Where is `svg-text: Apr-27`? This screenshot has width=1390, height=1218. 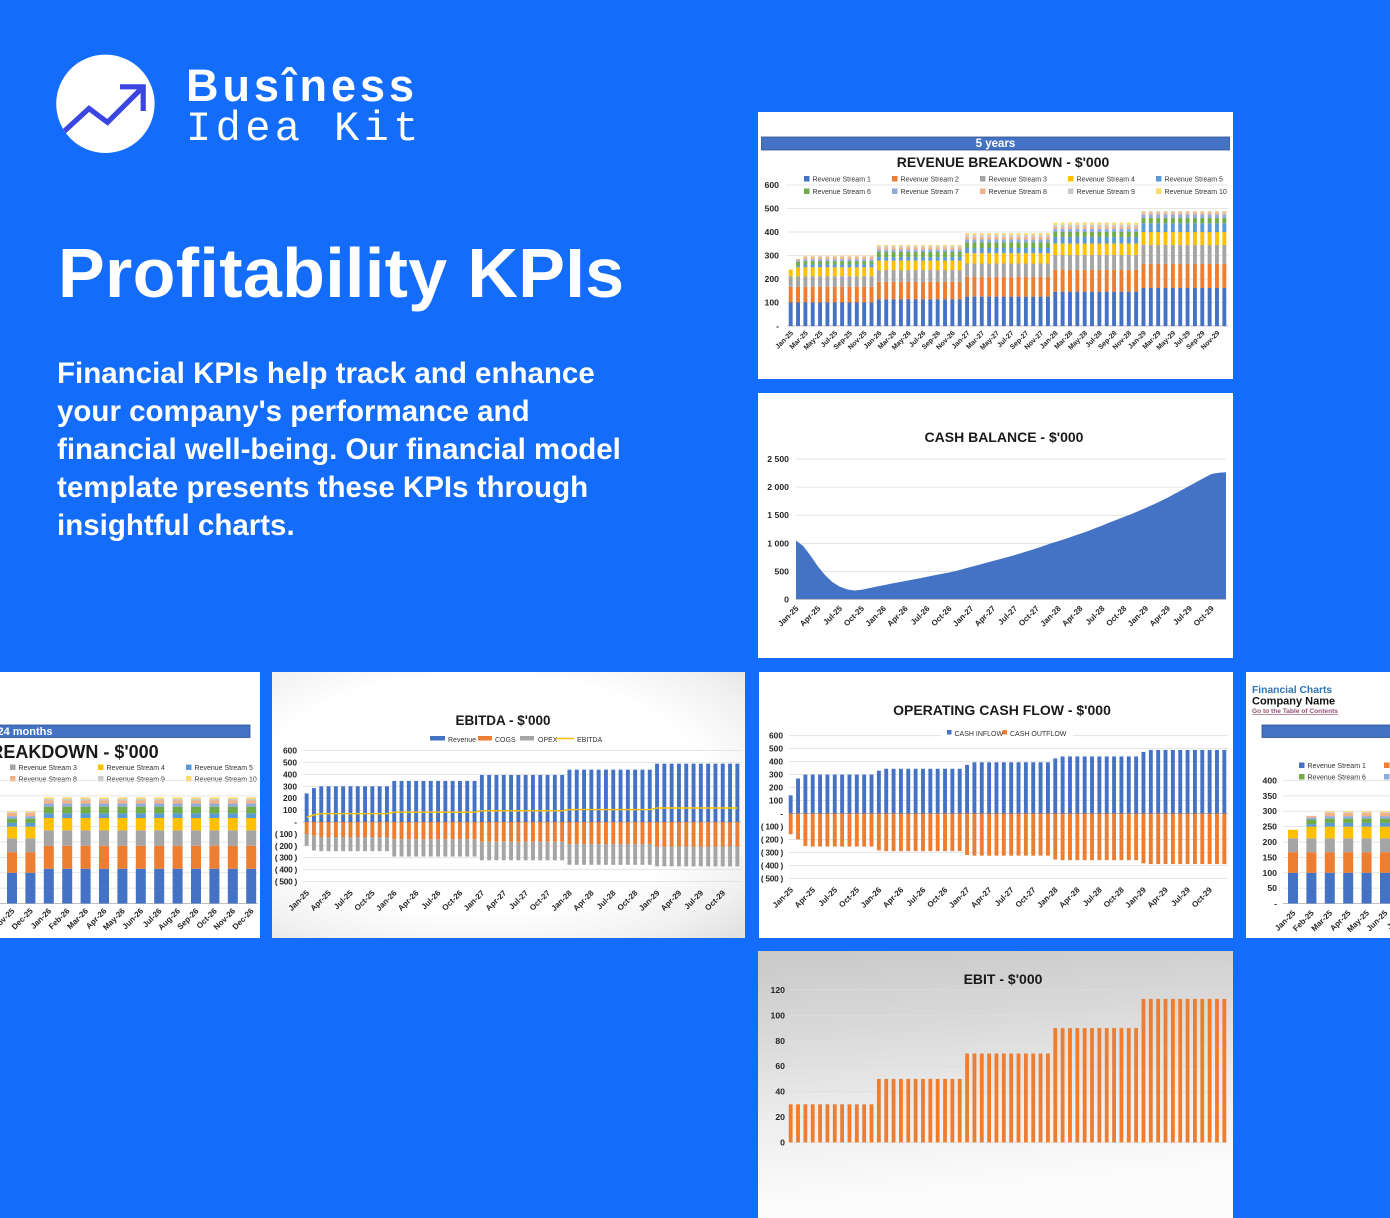 svg-text: Apr-27 is located at coordinates (496, 900).